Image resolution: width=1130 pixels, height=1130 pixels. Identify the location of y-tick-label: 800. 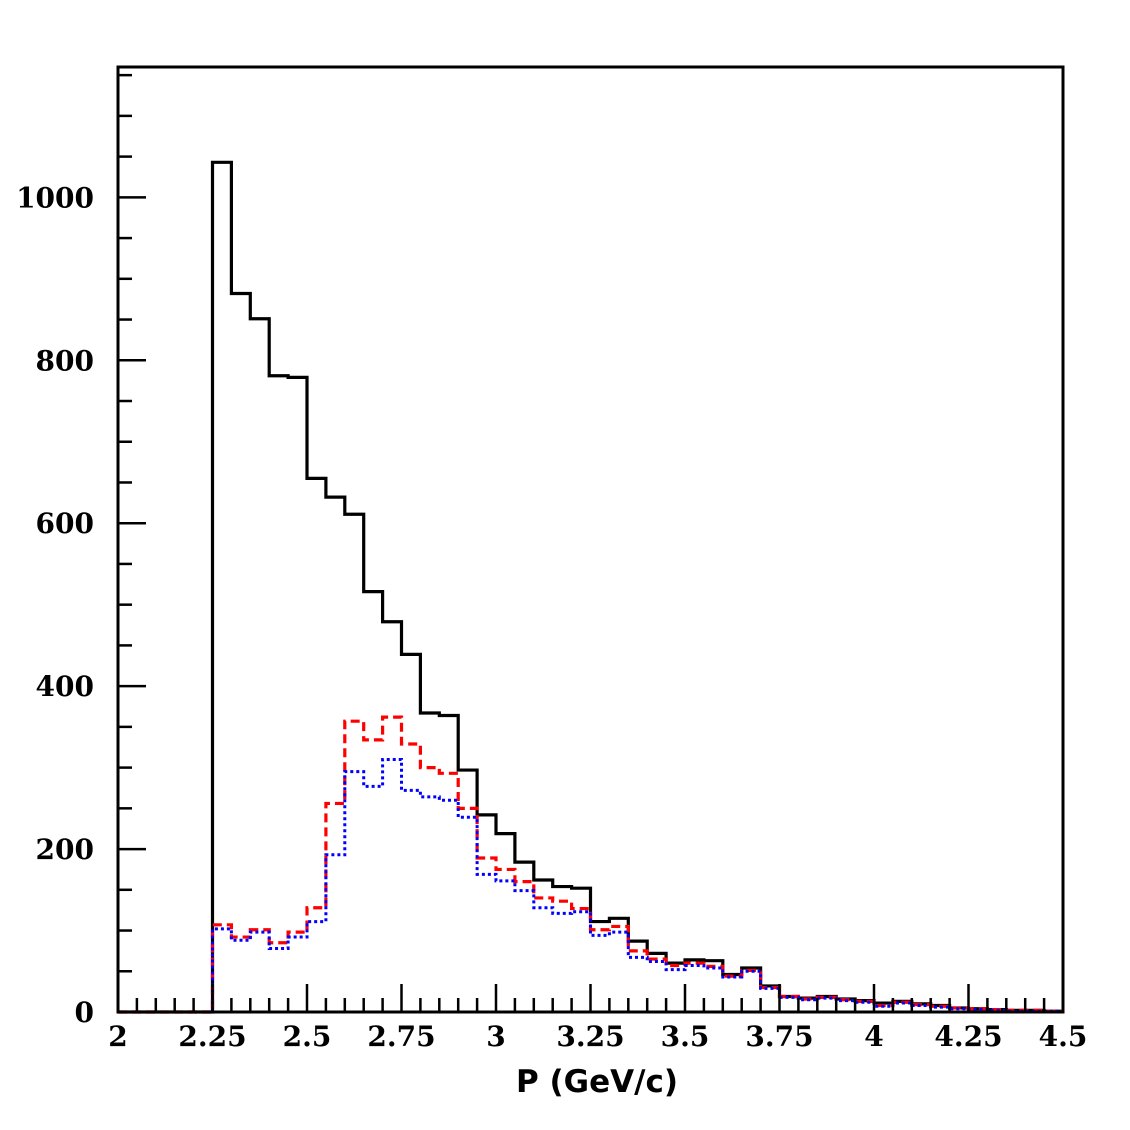
(65, 360).